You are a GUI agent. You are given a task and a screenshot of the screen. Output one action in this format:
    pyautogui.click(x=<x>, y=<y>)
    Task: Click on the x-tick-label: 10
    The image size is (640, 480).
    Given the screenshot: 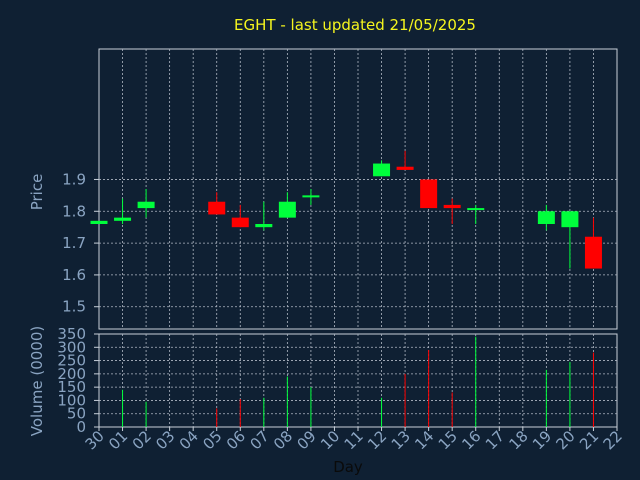 What is the action you would take?
    pyautogui.click(x=330, y=440)
    